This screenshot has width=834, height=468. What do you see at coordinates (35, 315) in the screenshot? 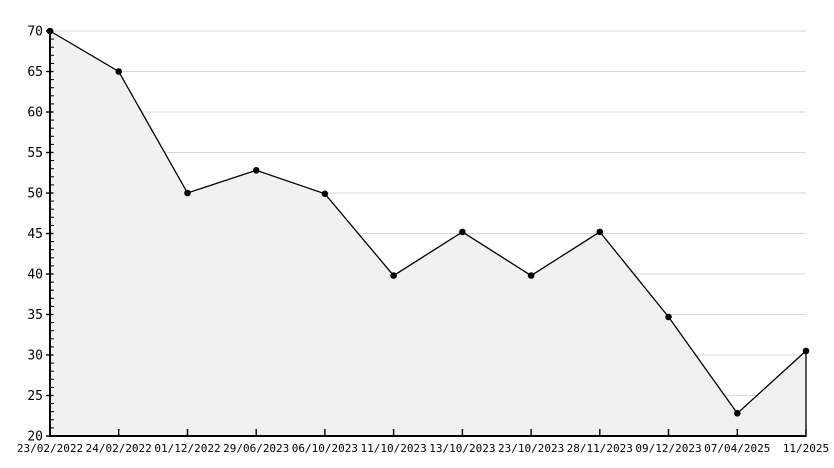
I see `y-tick-label: 35` at bounding box center [35, 315].